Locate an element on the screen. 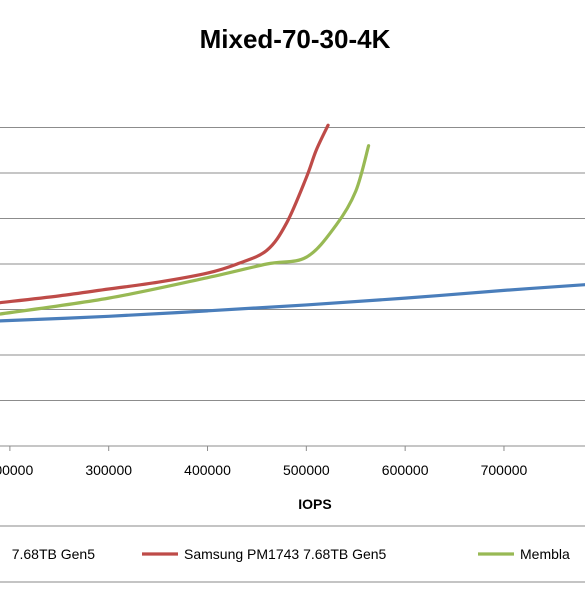 This screenshot has height=590, width=585. x-tick-labels: 200000 300000 400000 500000 600000 700000 is located at coordinates (264, 462).